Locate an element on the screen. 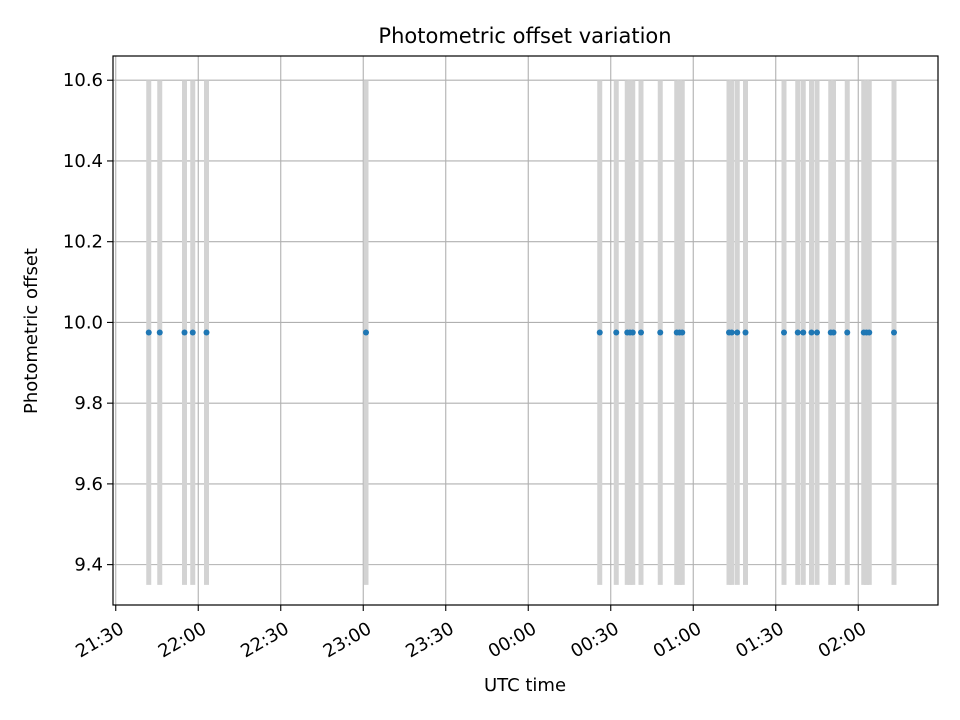 The image size is (960, 720). y-tick-label: 9.8 is located at coordinates (88, 403).